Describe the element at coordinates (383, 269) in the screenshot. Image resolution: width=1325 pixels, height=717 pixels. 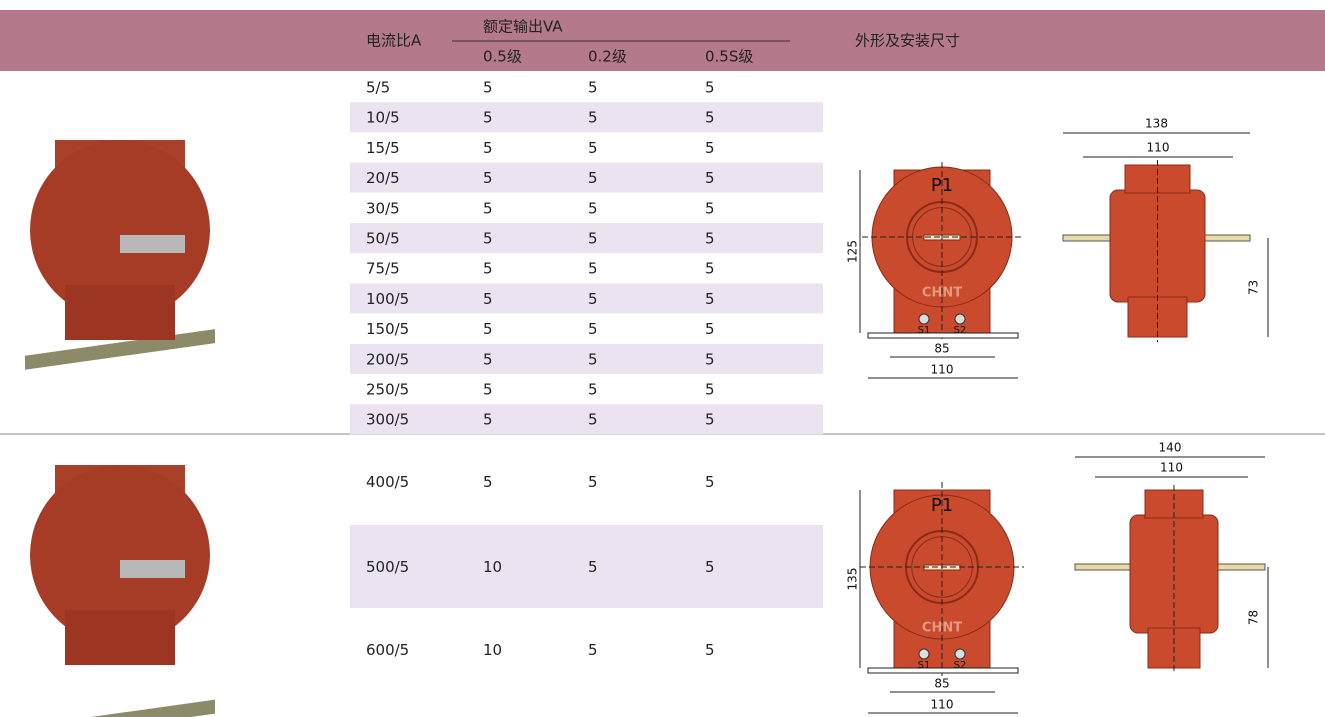
I see `ratio: 75/5` at that location.